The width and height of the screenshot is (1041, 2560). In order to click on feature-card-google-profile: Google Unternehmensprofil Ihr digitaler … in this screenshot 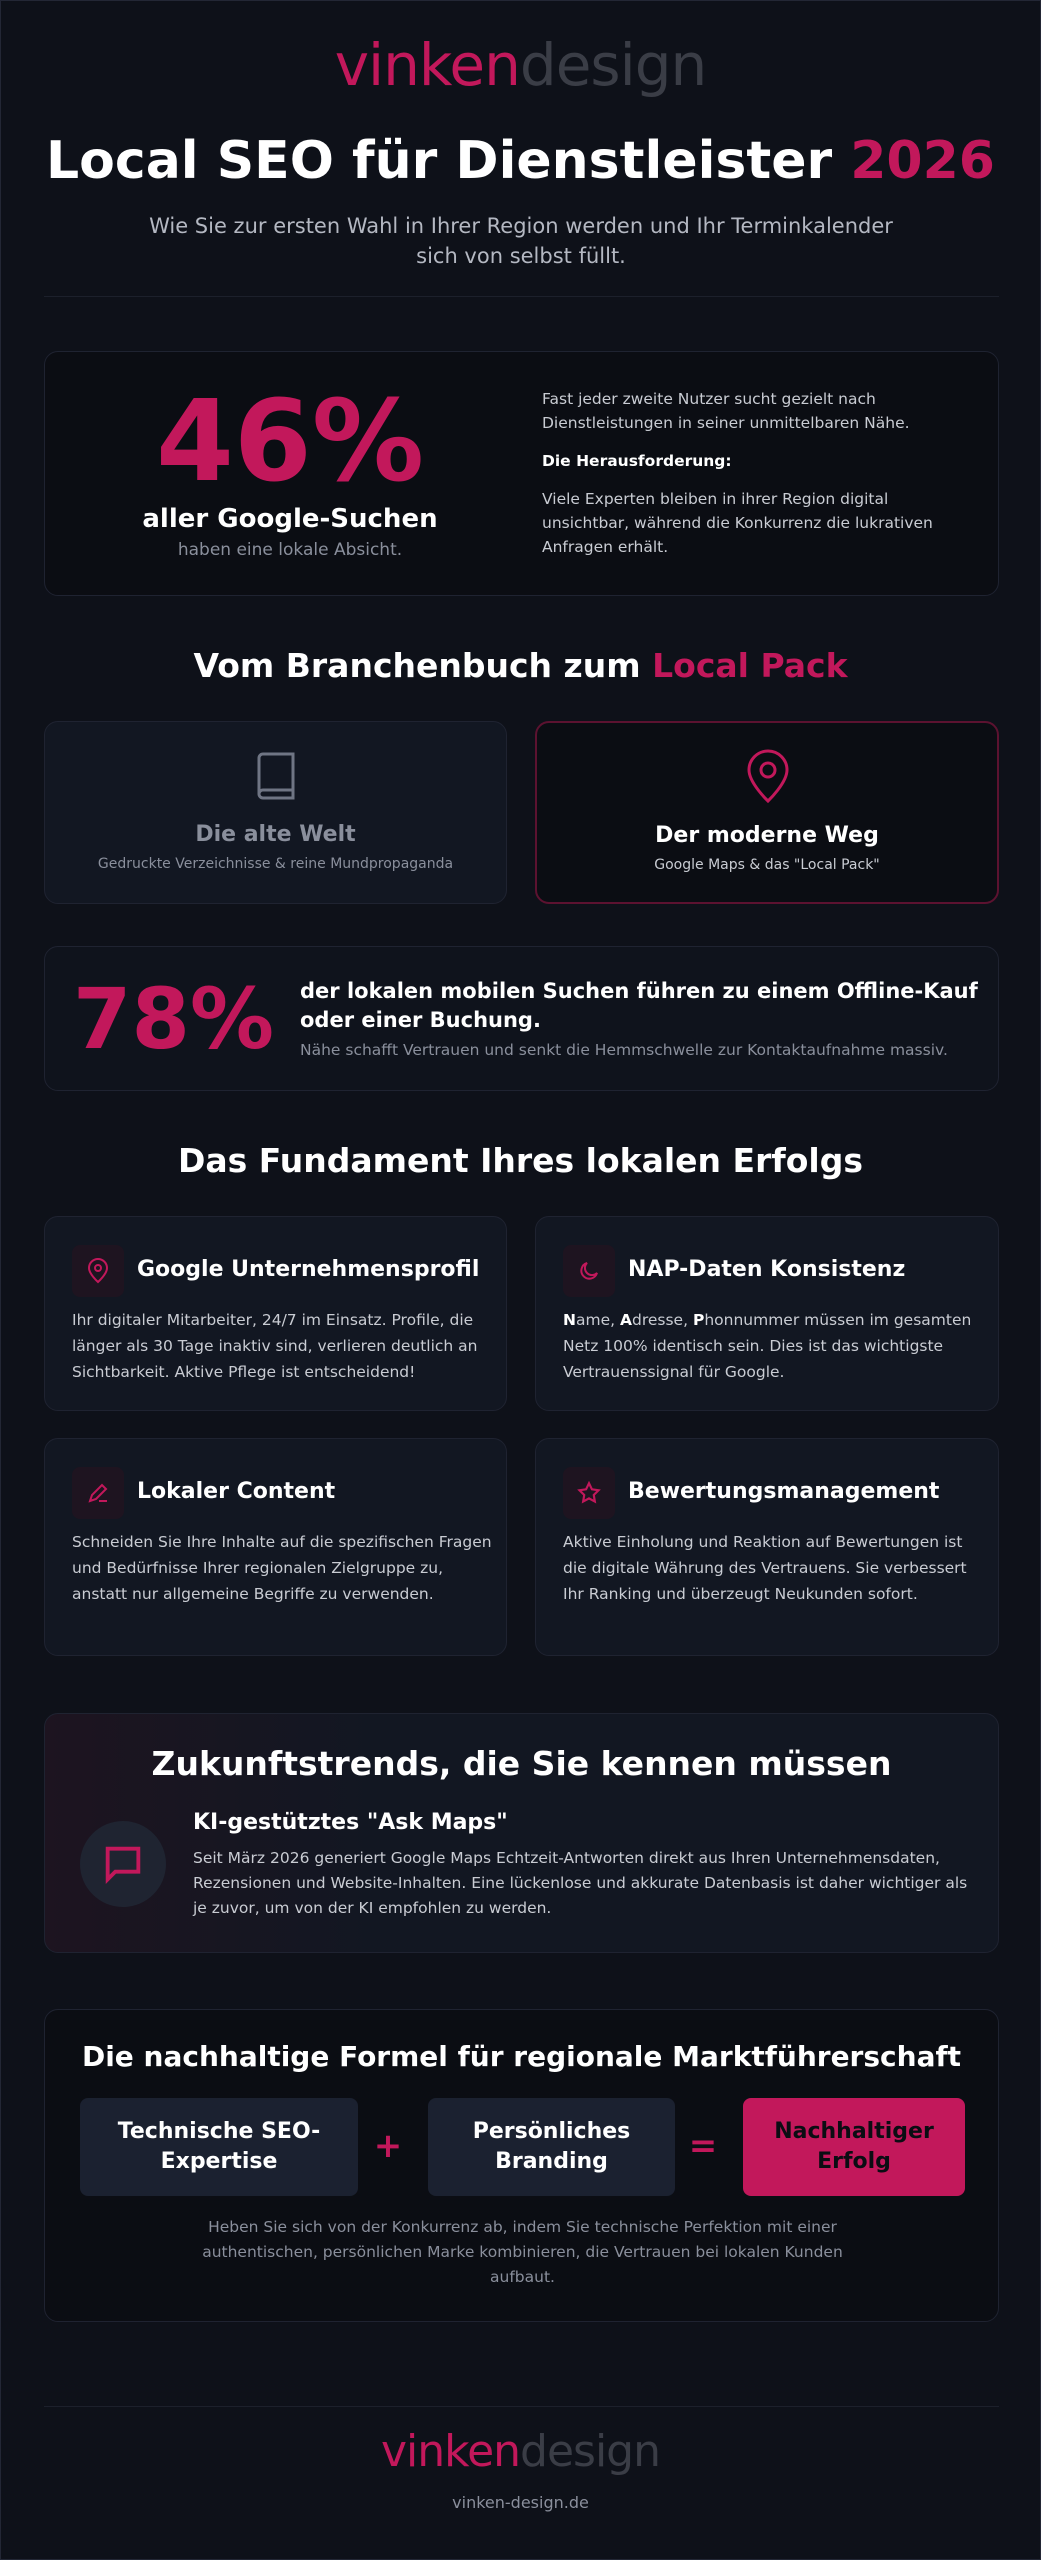, I will do `click(275, 1313)`.